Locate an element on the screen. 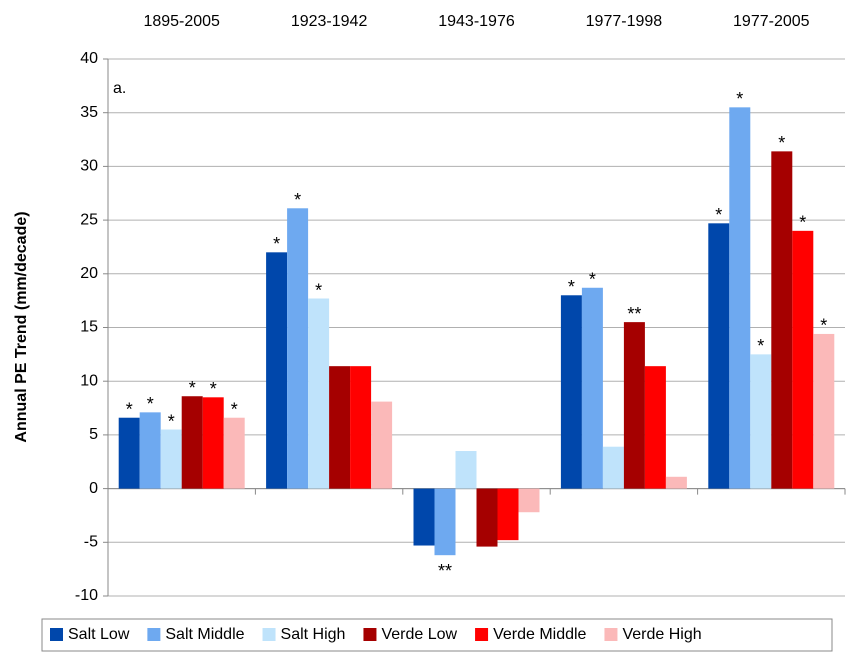 Image resolution: width=852 pixels, height=652 pixels. legend-label: Salt High is located at coordinates (313, 634).